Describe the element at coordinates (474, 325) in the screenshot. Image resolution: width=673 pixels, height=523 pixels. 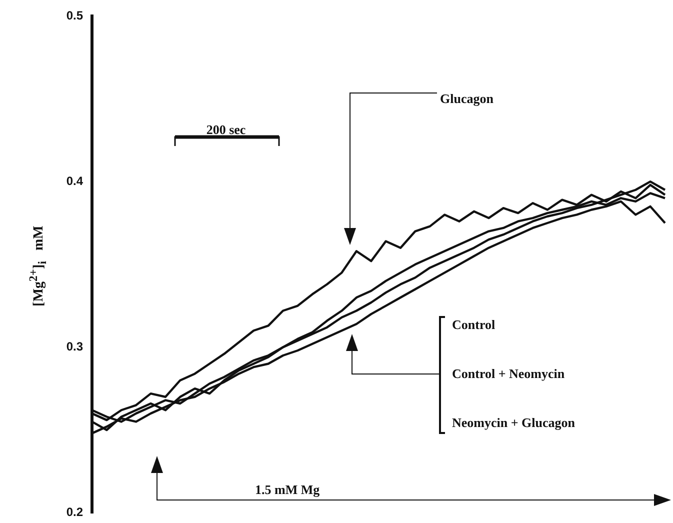
I see `annotation: Control` at that location.